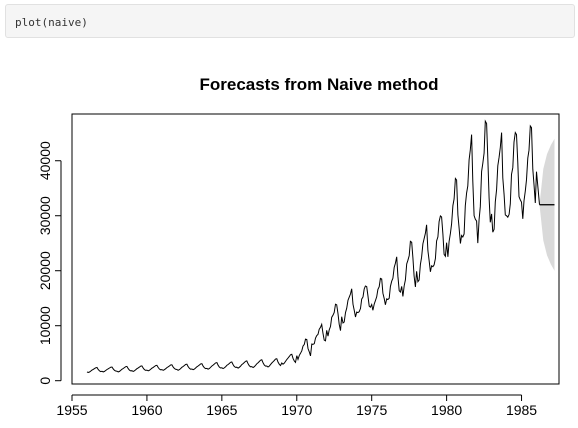  Describe the element at coordinates (146, 410) in the screenshot. I see `x-tick-label-1960: 1960` at that location.